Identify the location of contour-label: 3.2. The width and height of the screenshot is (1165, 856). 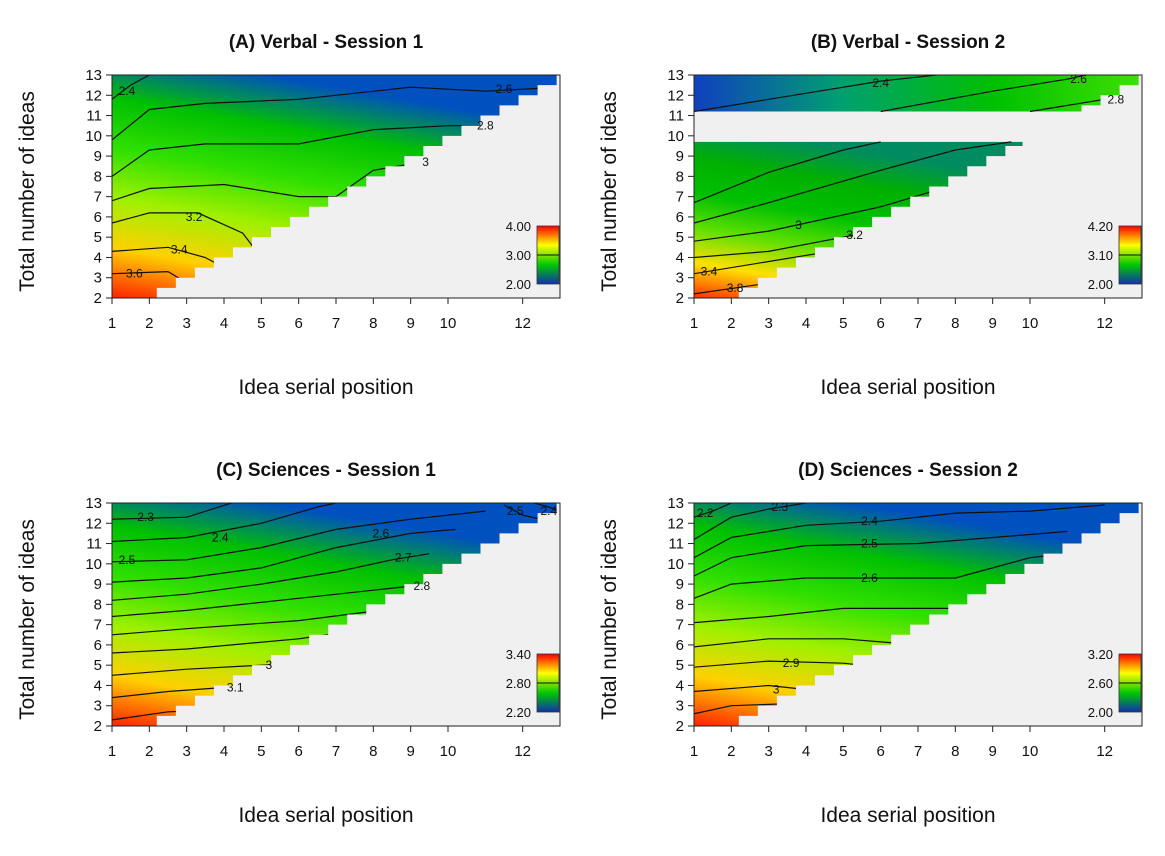
(854, 235).